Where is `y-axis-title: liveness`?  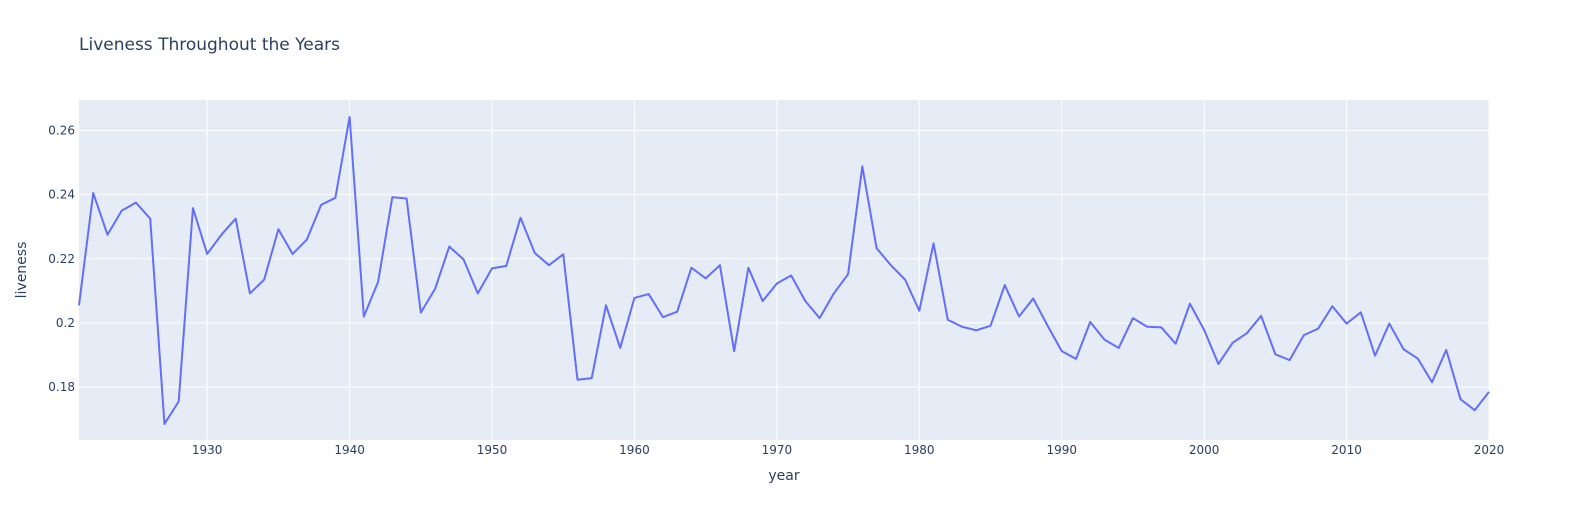 y-axis-title: liveness is located at coordinates (22, 270).